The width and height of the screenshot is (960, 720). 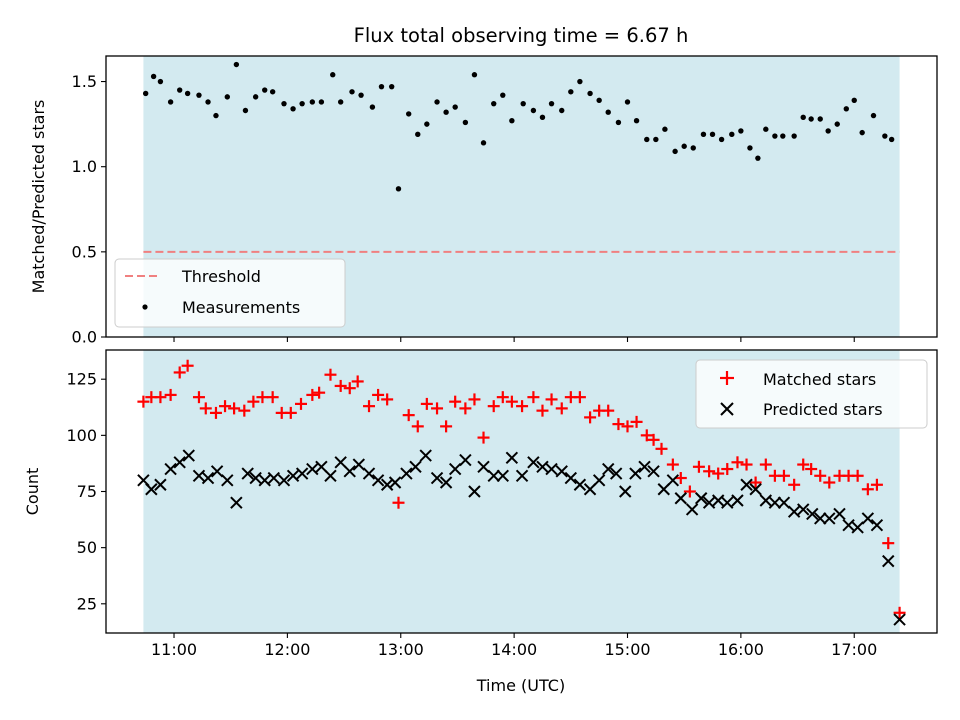 What do you see at coordinates (84, 251) in the screenshot?
I see `y-tick-label: 0.5` at bounding box center [84, 251].